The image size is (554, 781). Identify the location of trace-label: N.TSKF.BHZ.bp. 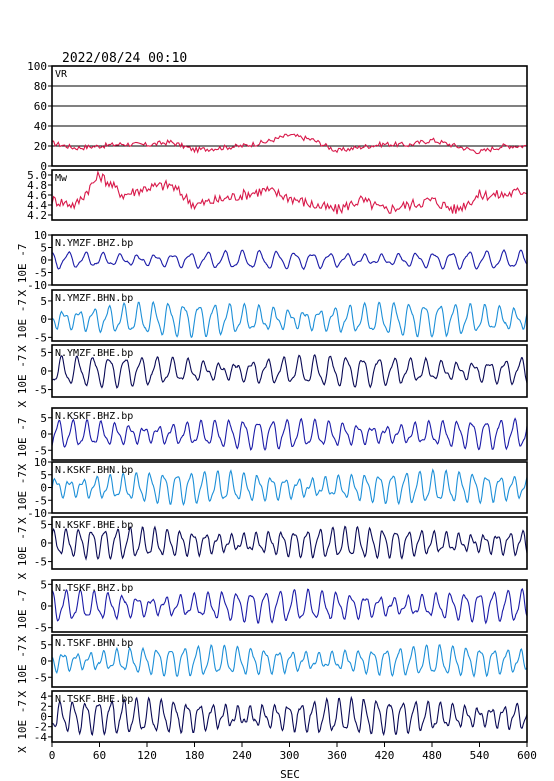
(94, 588).